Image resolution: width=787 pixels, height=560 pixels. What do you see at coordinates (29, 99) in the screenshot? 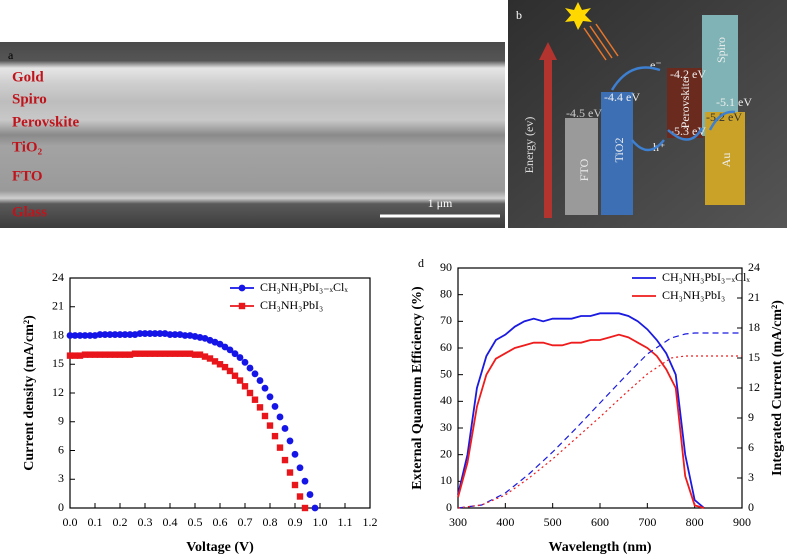
I see `layer-label: Spiro` at bounding box center [29, 99].